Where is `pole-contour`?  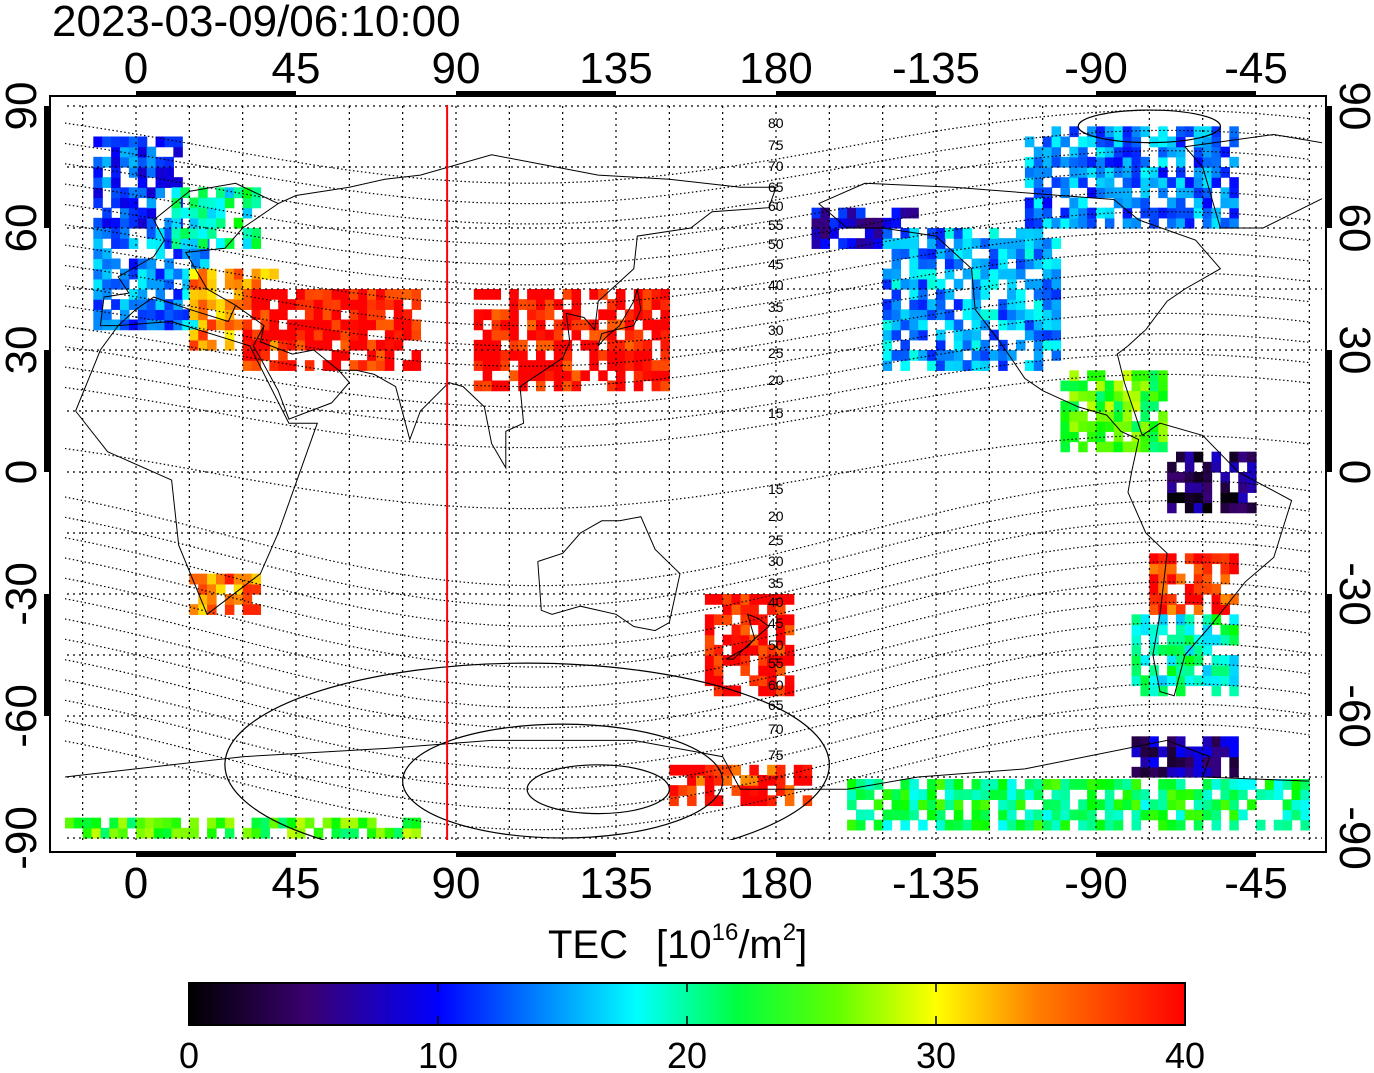
pole-contour is located at coordinates (1149, 126).